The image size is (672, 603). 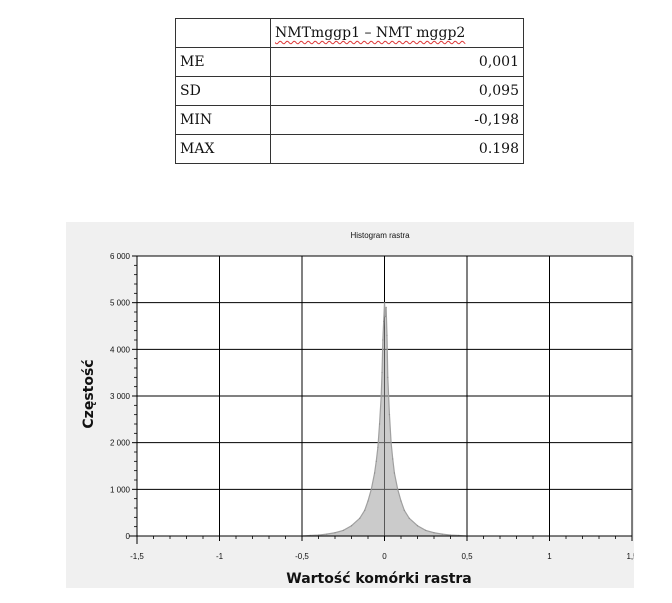 What do you see at coordinates (302, 556) in the screenshot?
I see `x-tick-label: -0,5` at bounding box center [302, 556].